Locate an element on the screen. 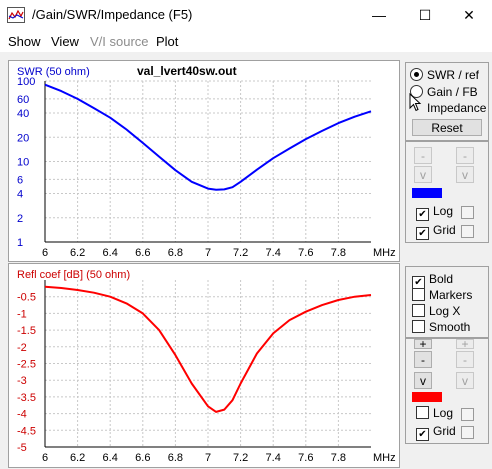 This screenshot has width=492, height=469. menu-view: View is located at coordinates (65, 41).